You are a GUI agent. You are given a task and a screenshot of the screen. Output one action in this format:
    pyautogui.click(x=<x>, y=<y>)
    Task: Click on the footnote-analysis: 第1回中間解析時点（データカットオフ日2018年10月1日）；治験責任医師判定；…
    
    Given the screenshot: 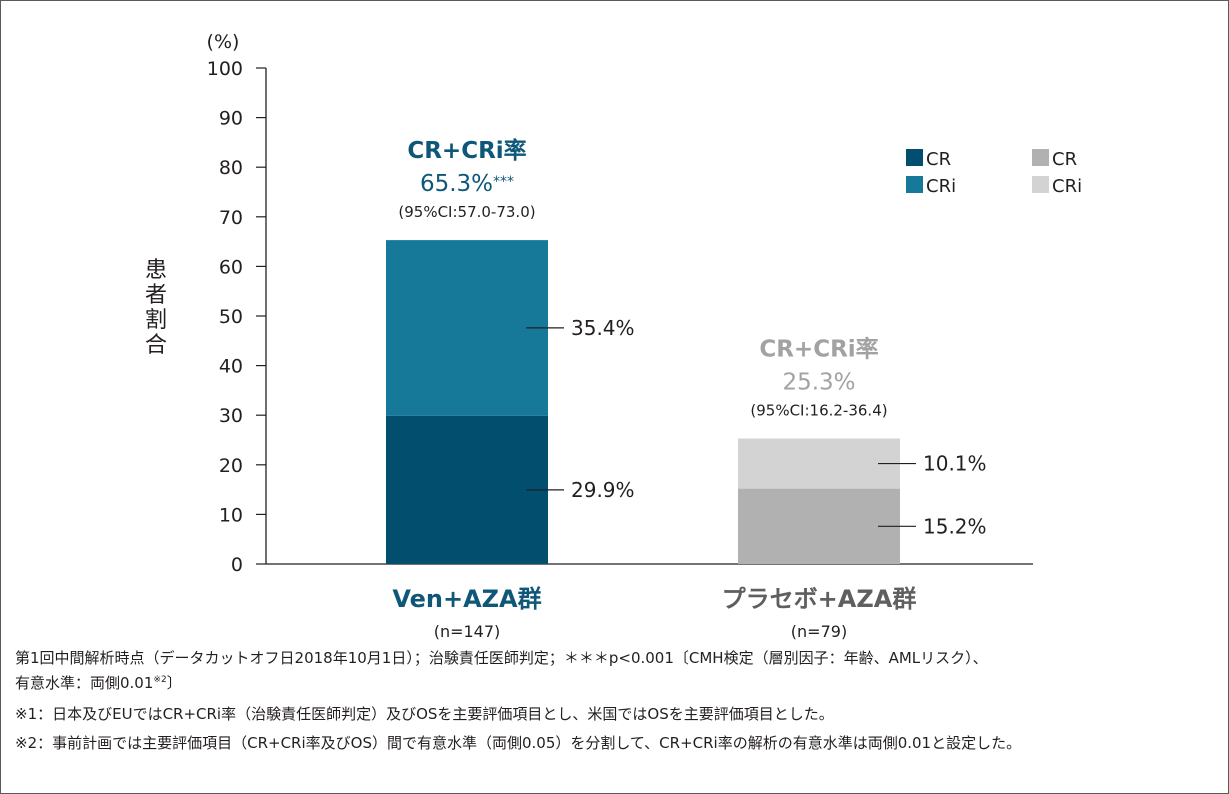 What is the action you would take?
    pyautogui.click(x=501, y=658)
    